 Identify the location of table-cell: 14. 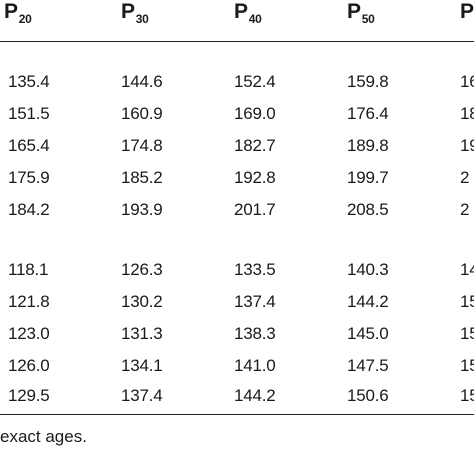
(467, 269).